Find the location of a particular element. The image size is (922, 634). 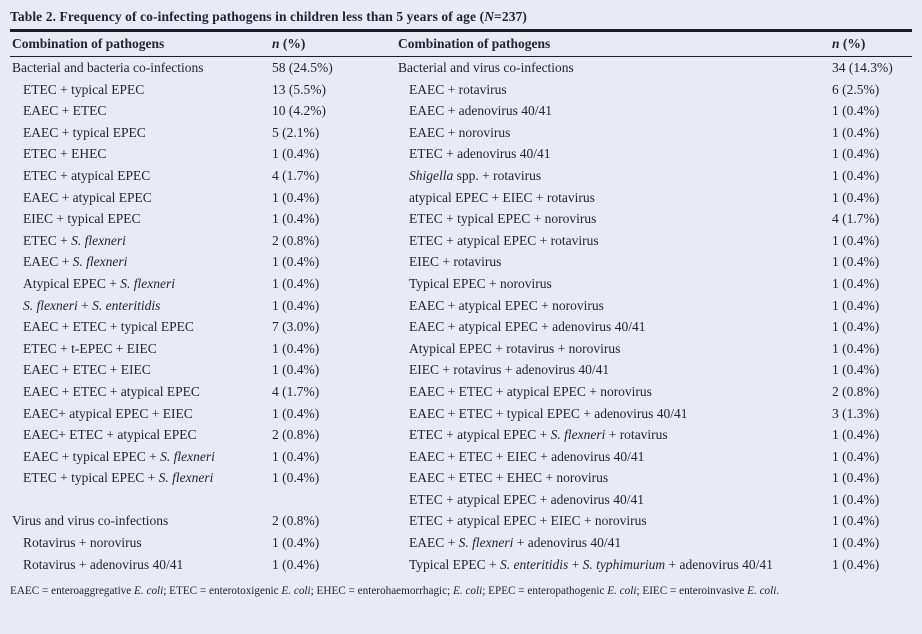

pathogen-cell-left: EAEC + S. flexneri is located at coordinates (140, 262).